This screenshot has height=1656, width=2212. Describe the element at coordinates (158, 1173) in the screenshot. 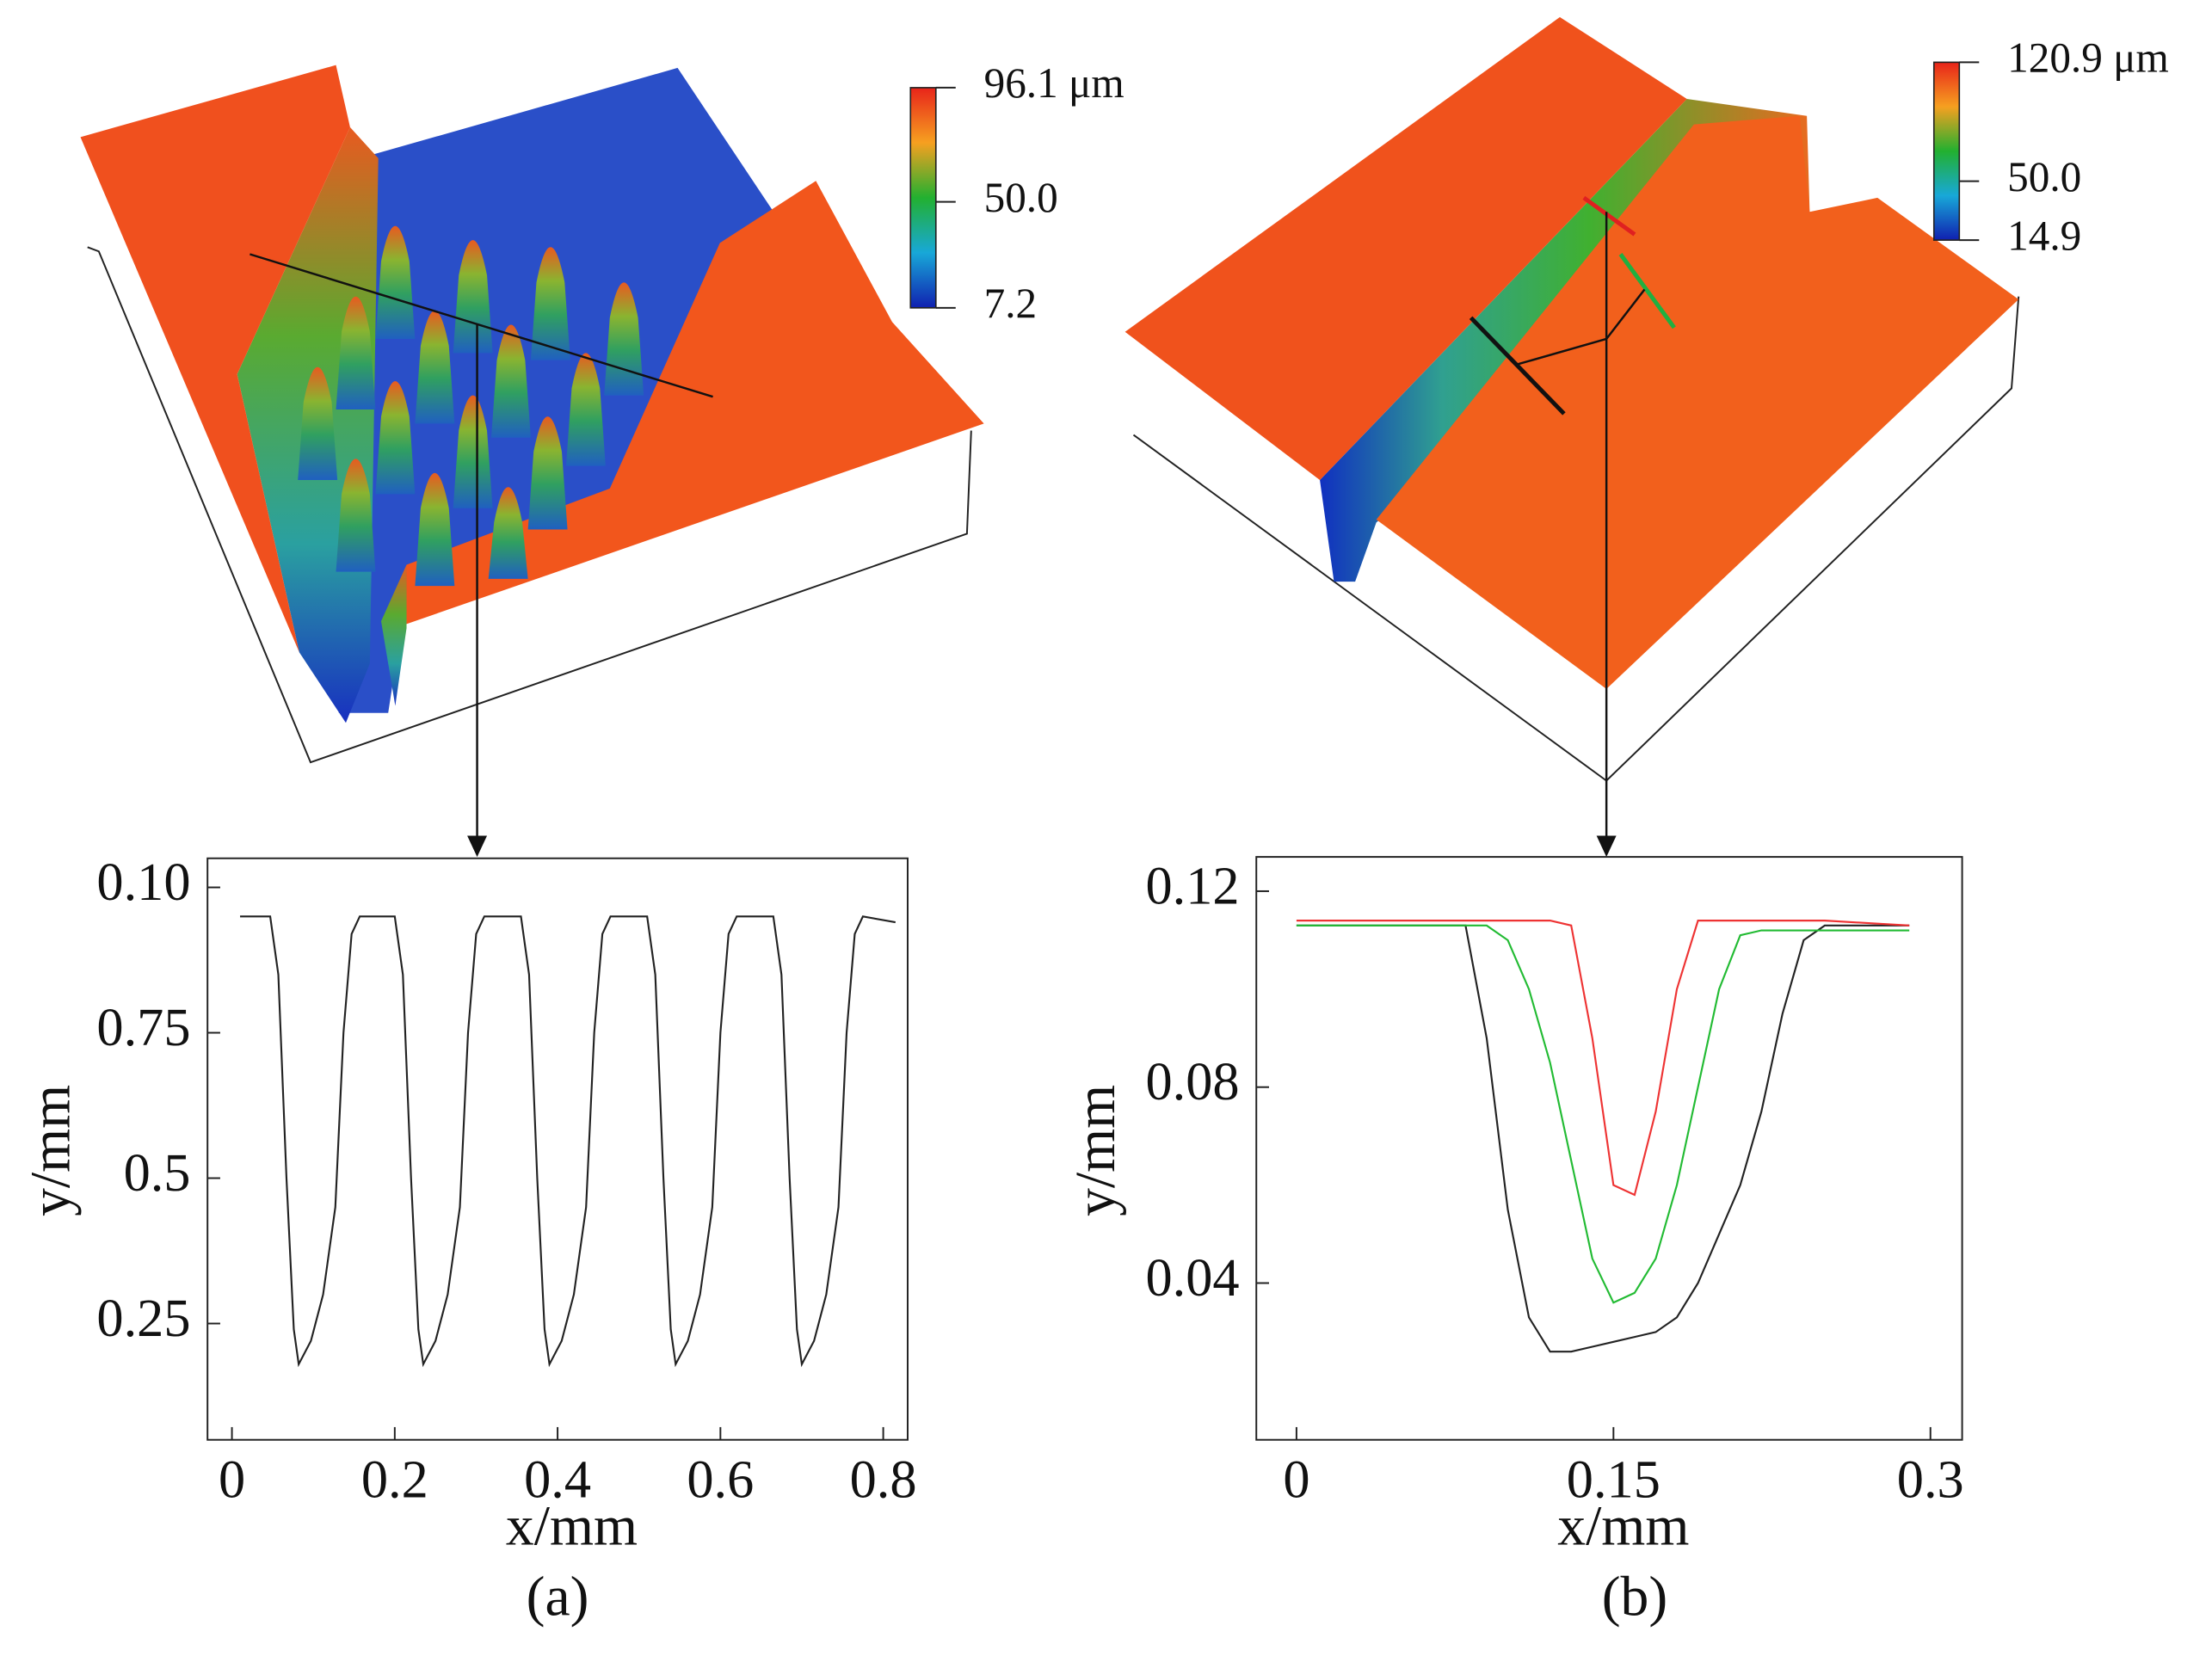

I see `y-tick-label: 0.5` at that location.